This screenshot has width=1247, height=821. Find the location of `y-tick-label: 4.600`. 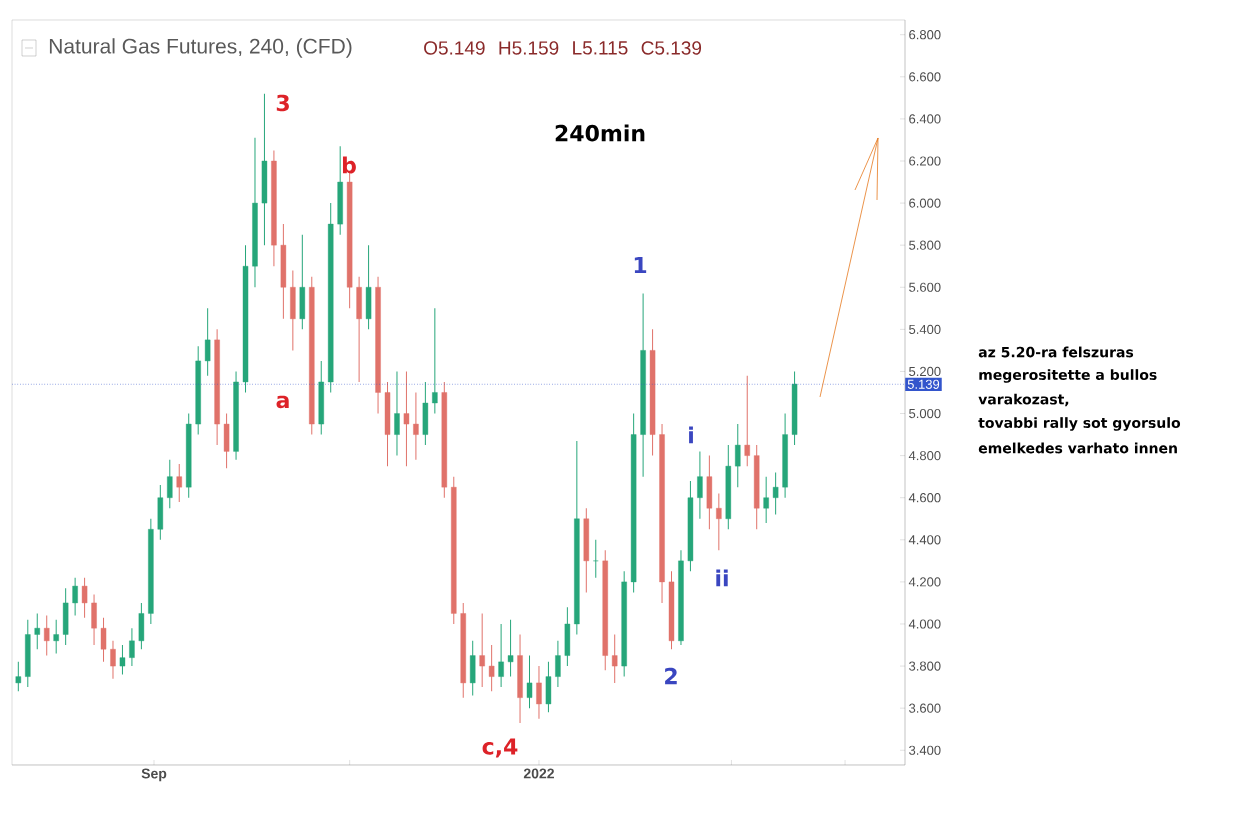

y-tick-label: 4.600 is located at coordinates (924, 498).